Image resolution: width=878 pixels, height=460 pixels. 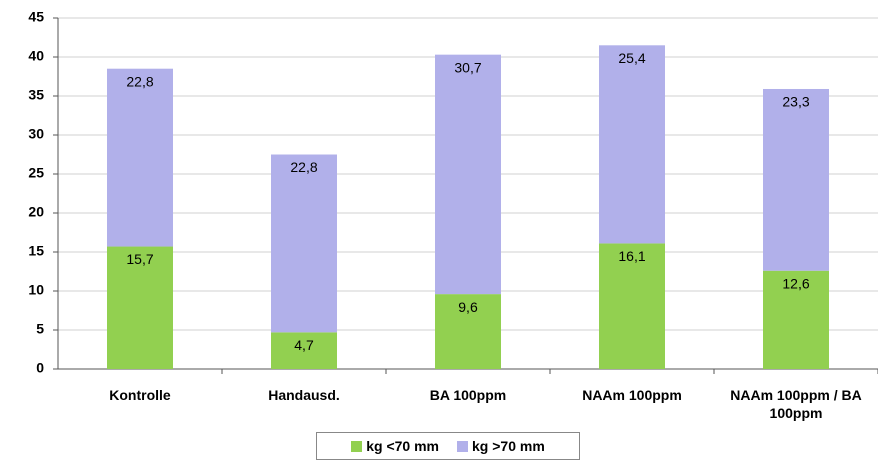 I want to click on x-tick-label: Handausd., so click(x=304, y=395).